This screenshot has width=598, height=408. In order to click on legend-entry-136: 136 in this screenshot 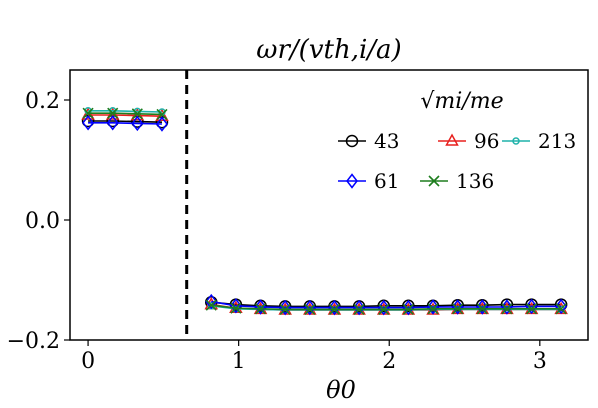, I will do `click(457, 181)`.